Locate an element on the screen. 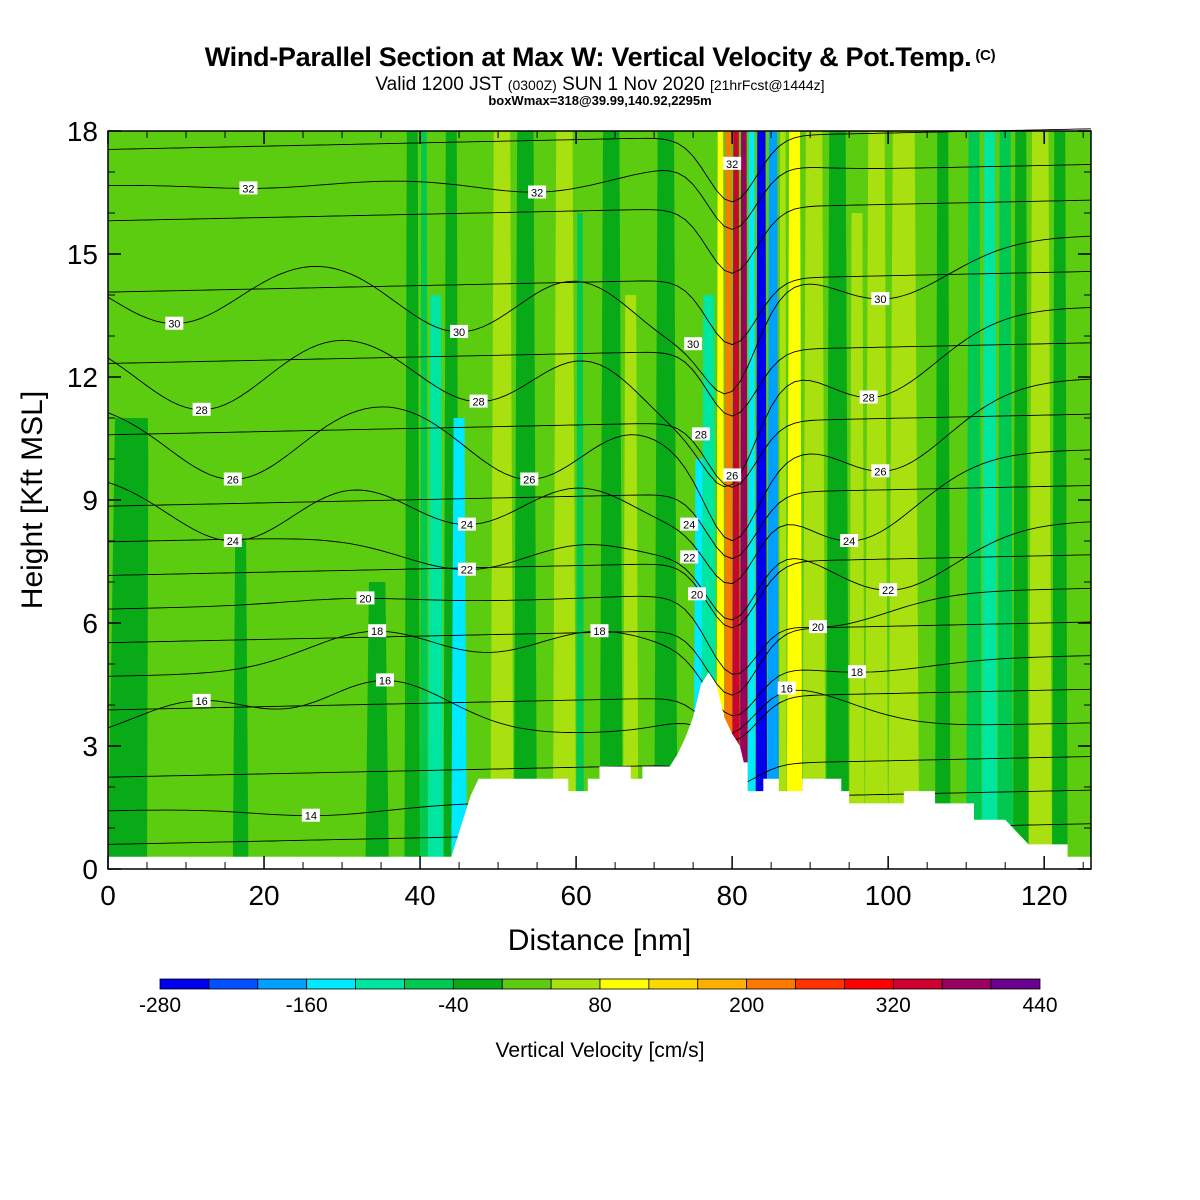  contour-label-14: 26 is located at coordinates (880, 471).